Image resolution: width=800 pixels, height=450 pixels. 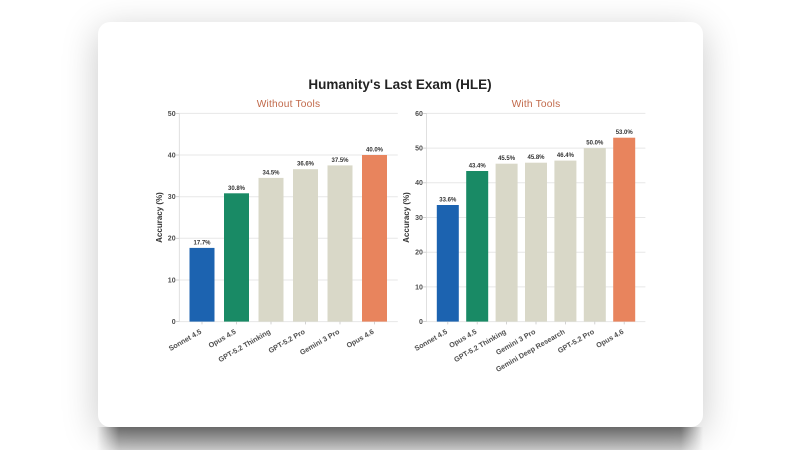 What do you see at coordinates (595, 144) in the screenshot?
I see `svg-text: 50.0%` at bounding box center [595, 144].